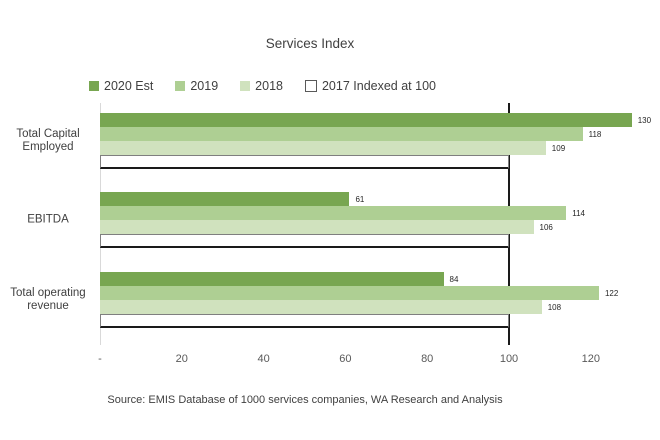  Describe the element at coordinates (611, 293) in the screenshot. I see `bar-value-label: 122` at that location.